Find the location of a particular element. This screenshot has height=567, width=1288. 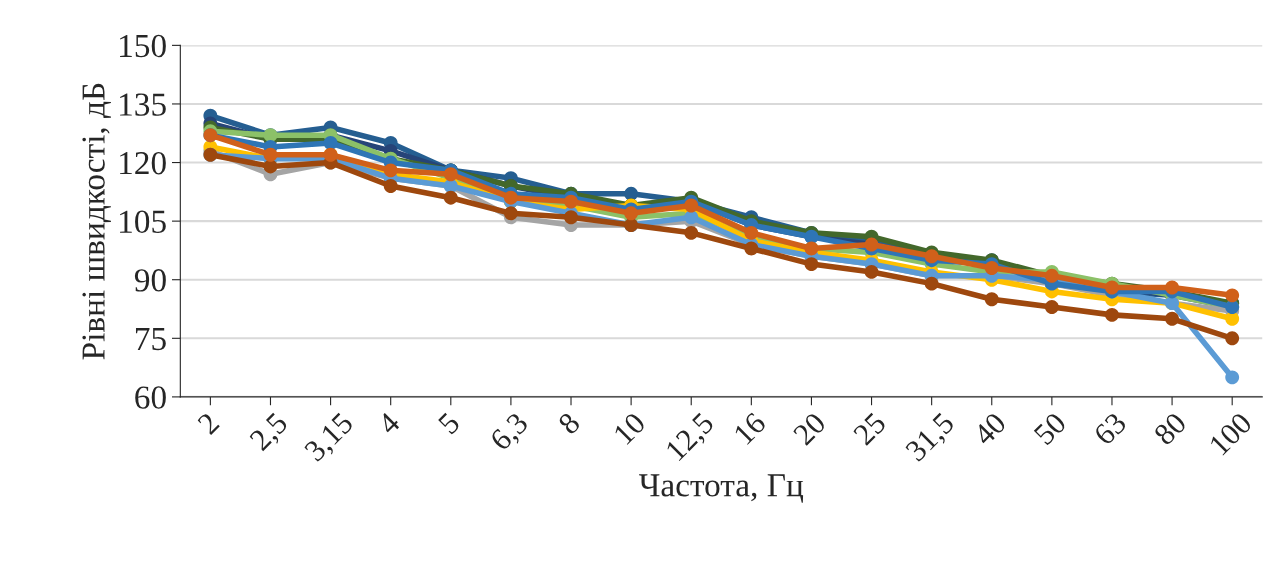

x-tick-label: 2,5 is located at coordinates (270, 433).